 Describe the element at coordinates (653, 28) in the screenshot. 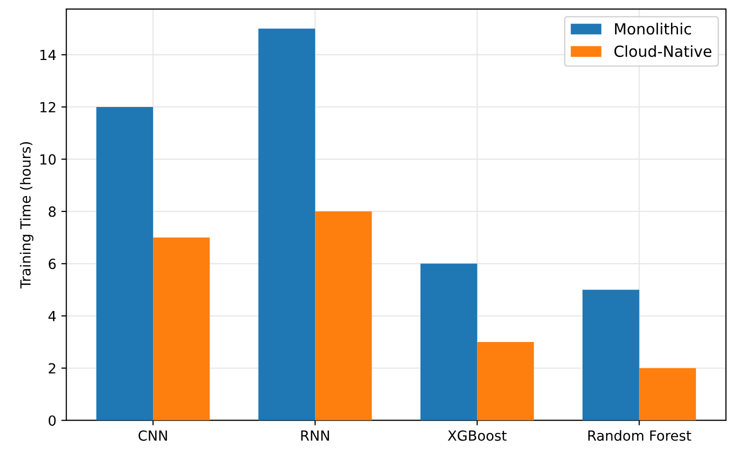

I see `legend-label: Monolithic` at that location.